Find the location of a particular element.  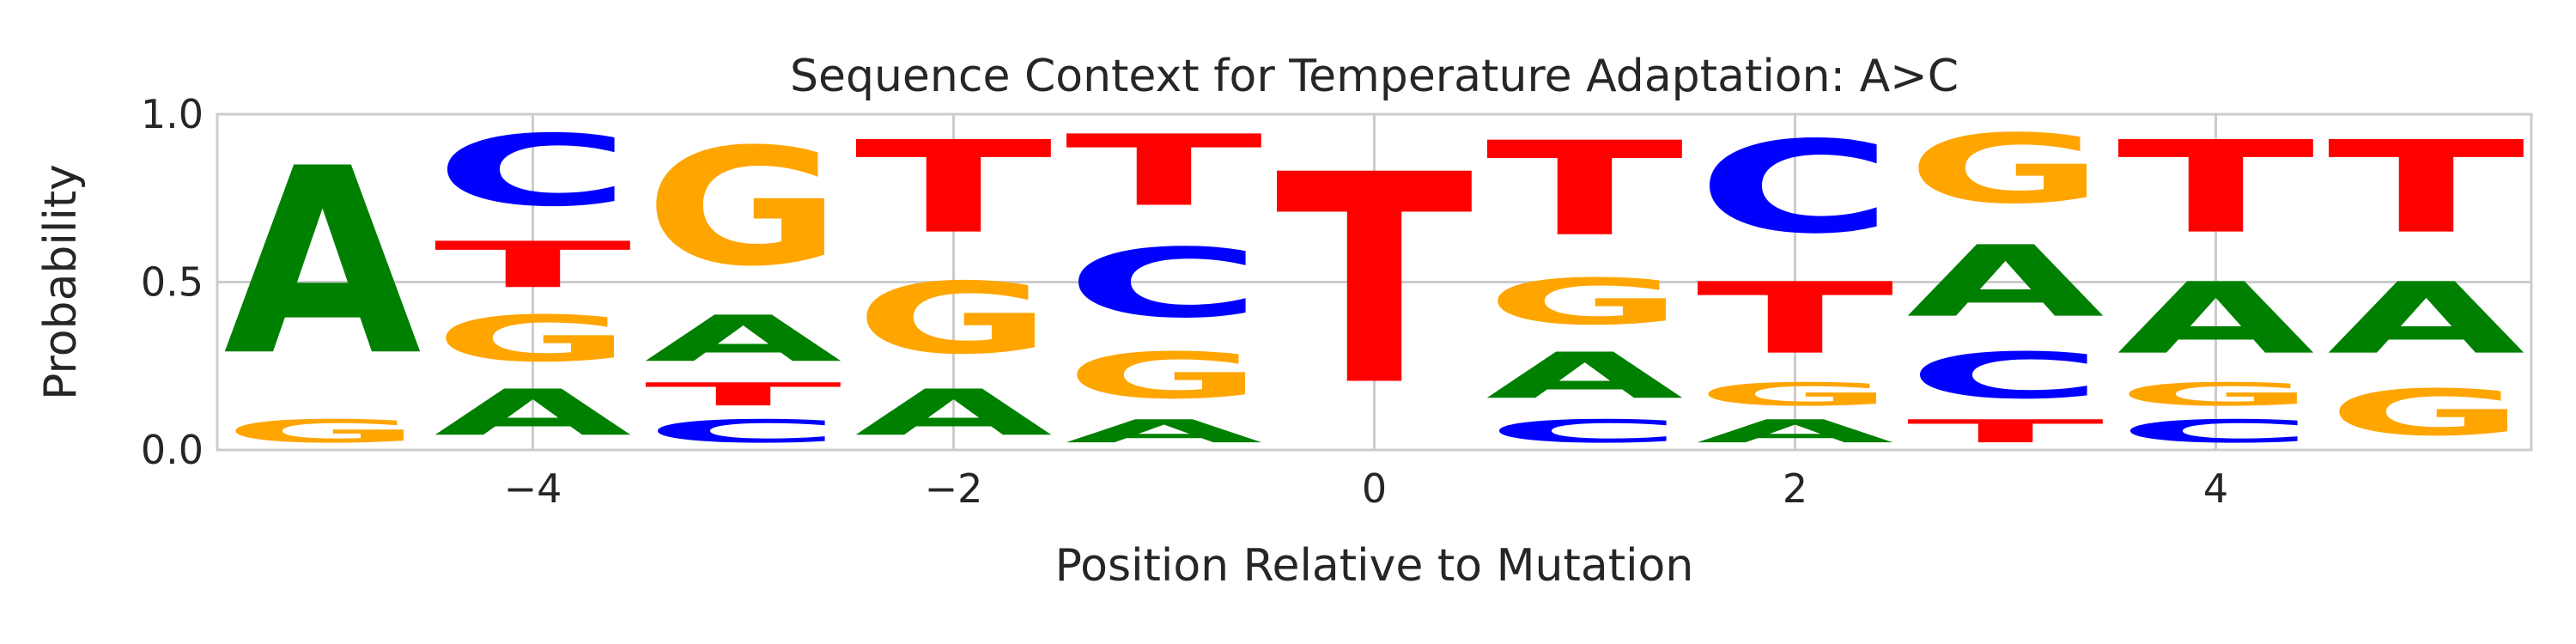

x-tick-label: 2 is located at coordinates (1795, 488).